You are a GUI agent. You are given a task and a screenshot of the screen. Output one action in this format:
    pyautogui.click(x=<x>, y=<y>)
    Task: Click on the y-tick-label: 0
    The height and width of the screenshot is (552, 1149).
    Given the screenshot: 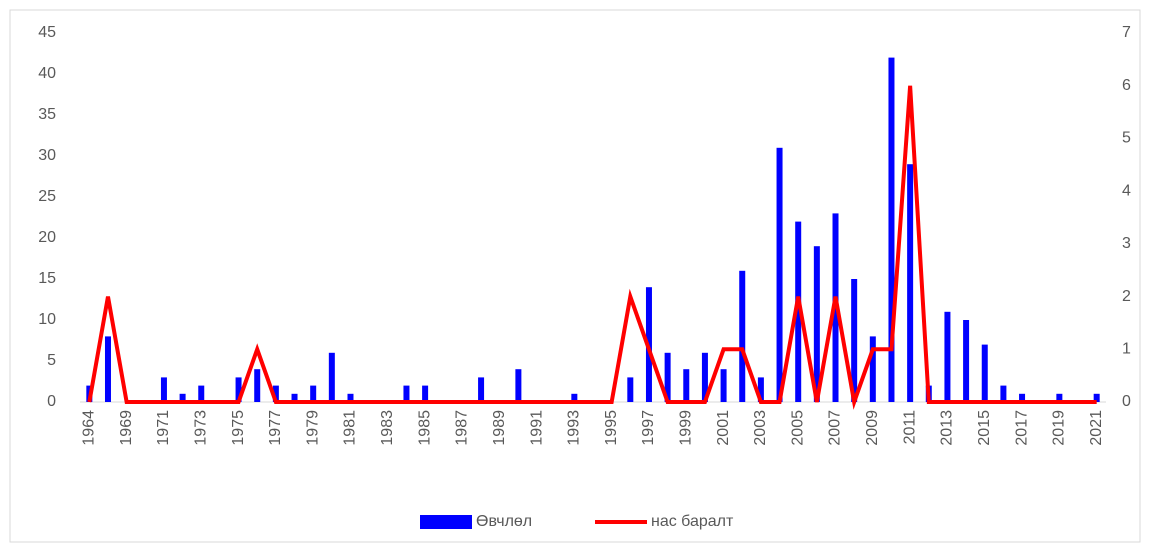 What is the action you would take?
    pyautogui.click(x=51, y=401)
    